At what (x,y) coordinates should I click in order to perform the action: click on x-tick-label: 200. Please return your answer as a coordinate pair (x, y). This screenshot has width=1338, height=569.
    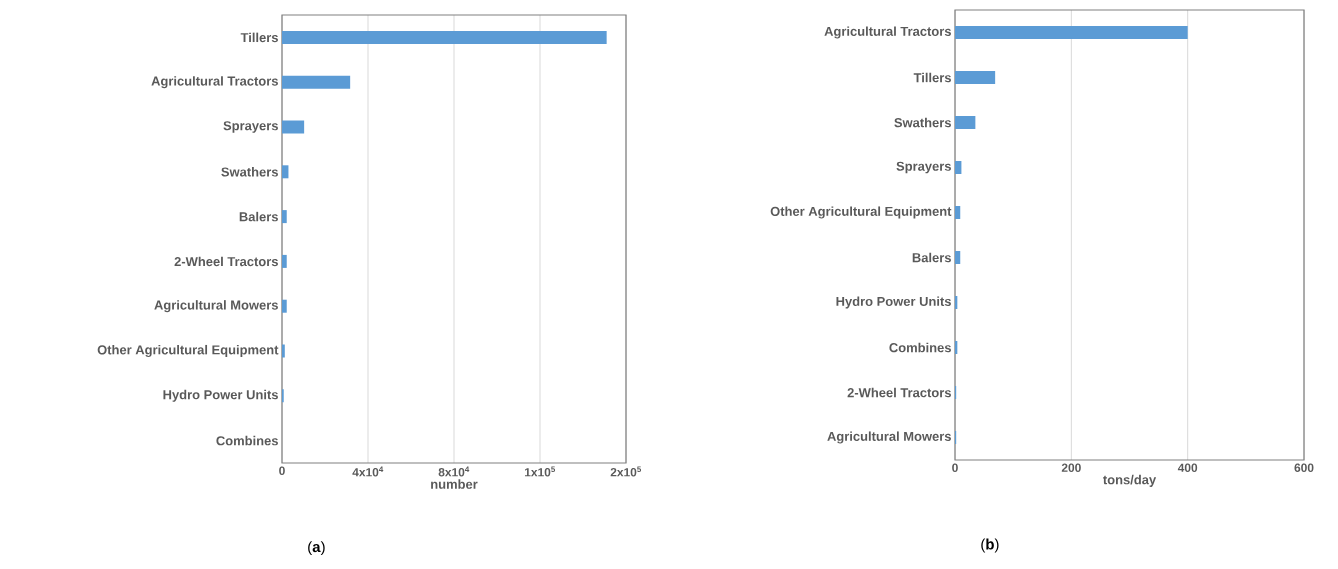
    Looking at the image, I should click on (1071, 467).